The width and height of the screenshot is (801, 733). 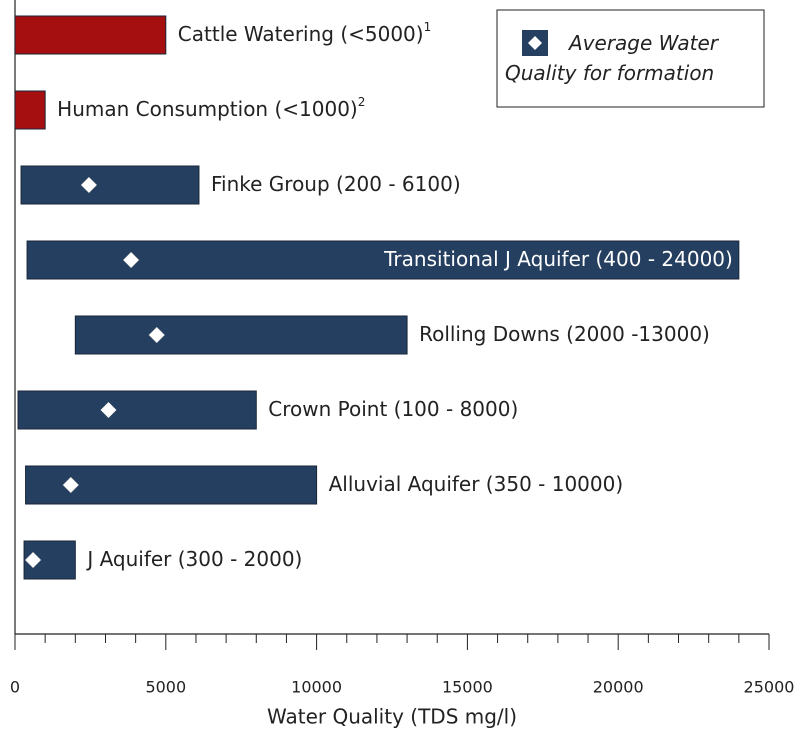 What do you see at coordinates (301, 34) in the screenshot?
I see `category-label: Cattle Watering (<5000)` at bounding box center [301, 34].